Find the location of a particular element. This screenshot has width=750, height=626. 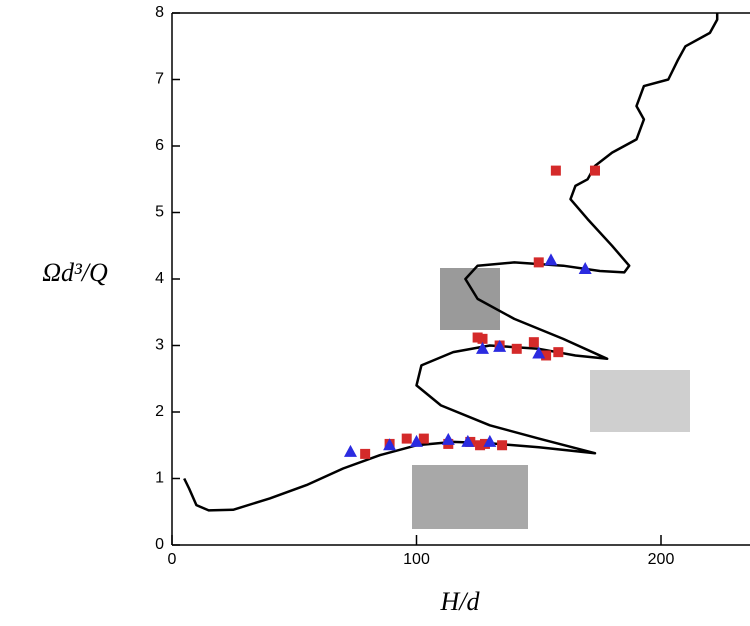

x-tick-label: 100 is located at coordinates (416, 559).